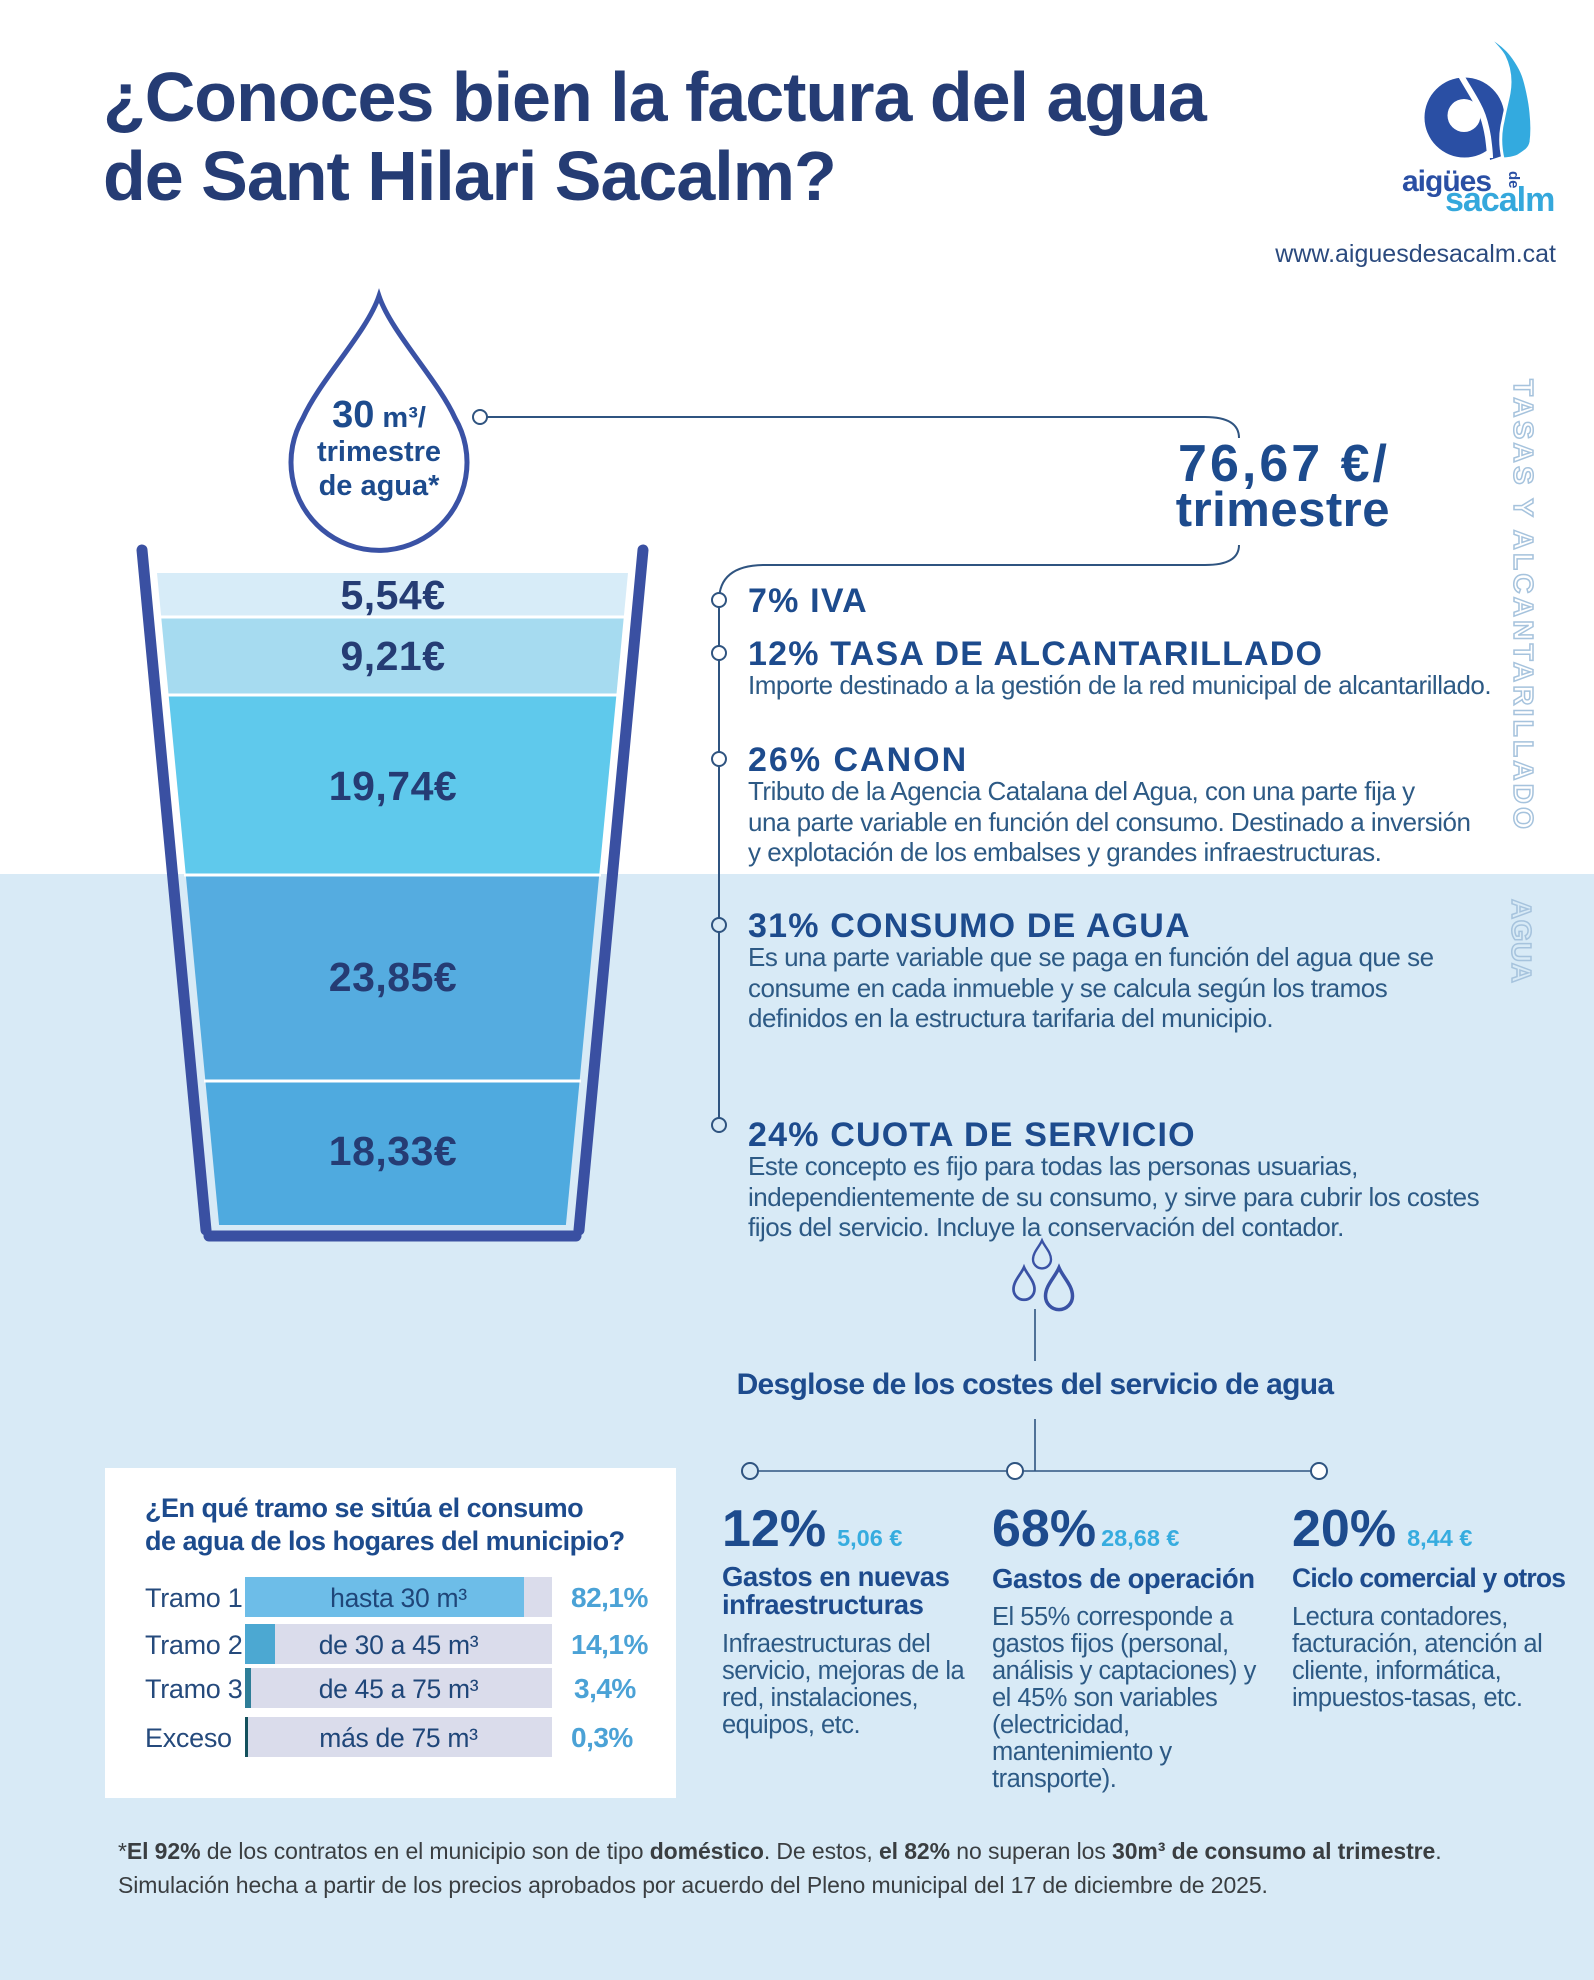  I want to click on svg-text: aigües, so click(1446, 181).